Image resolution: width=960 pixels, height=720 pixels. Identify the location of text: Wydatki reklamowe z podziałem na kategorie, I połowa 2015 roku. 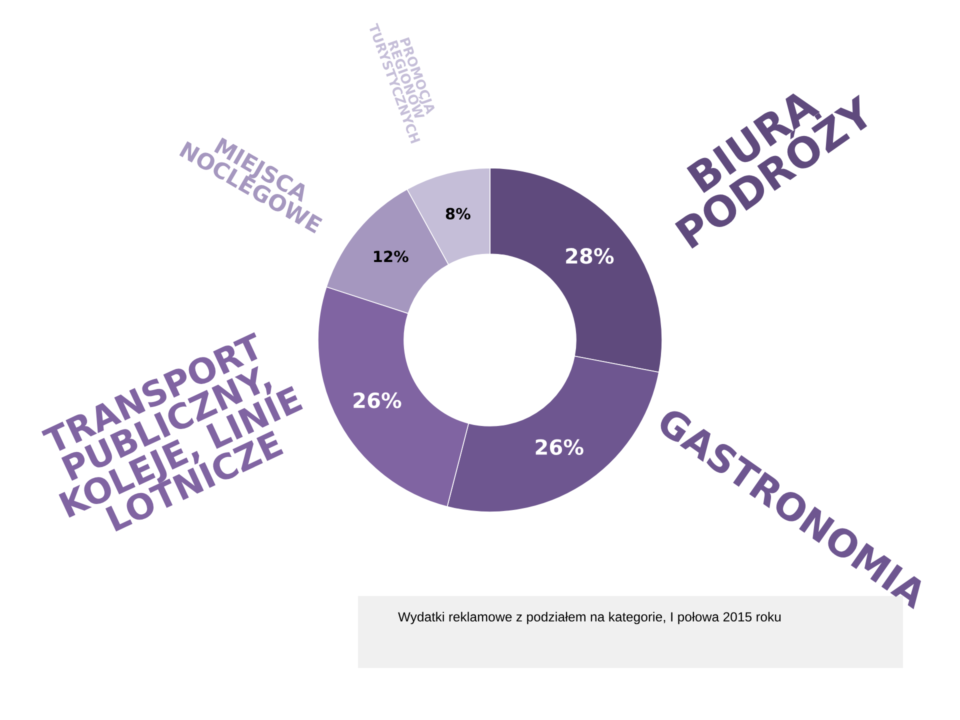
(589, 618).